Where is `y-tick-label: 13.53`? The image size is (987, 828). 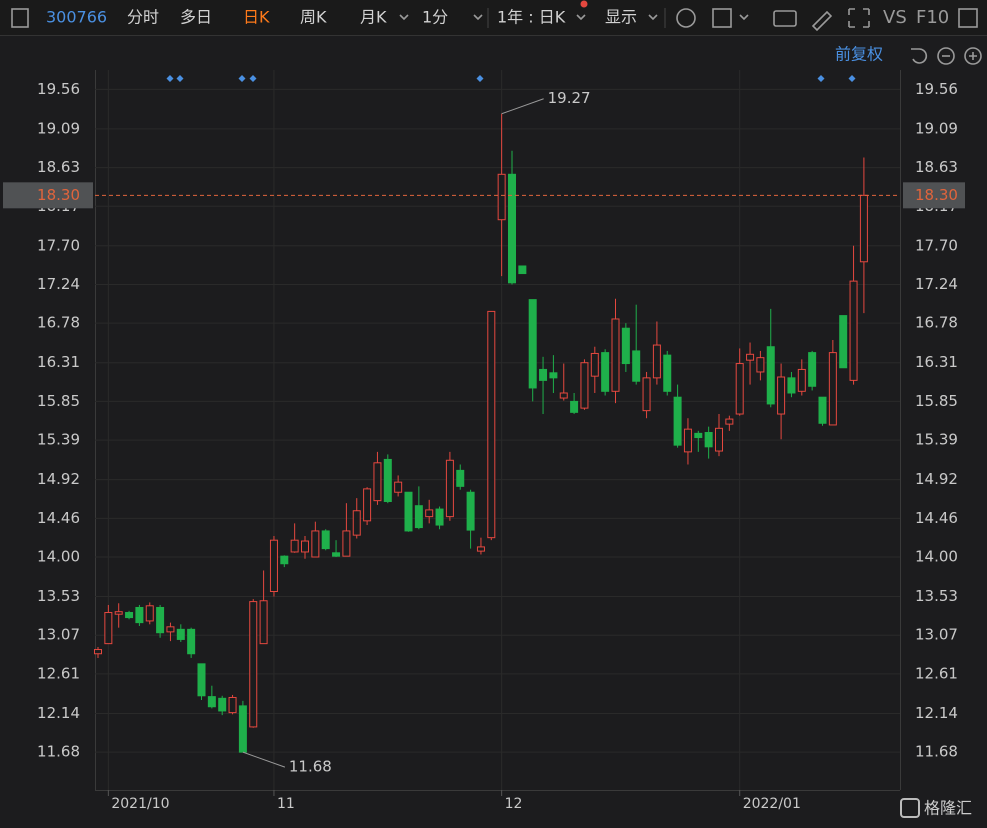 y-tick-label: 13.53 is located at coordinates (58, 596).